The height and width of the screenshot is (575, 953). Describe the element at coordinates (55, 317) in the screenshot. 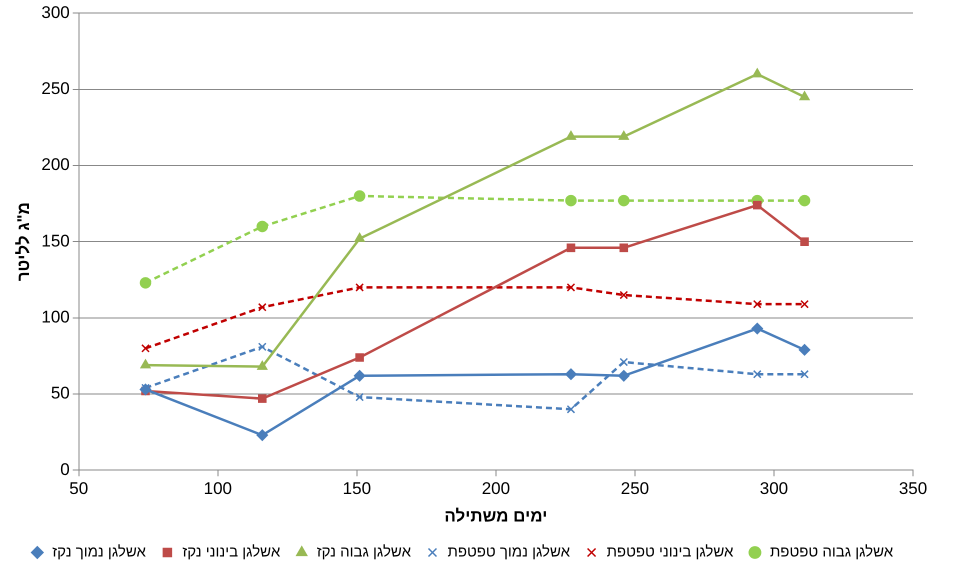

I see `y-tick-label: 100` at that location.